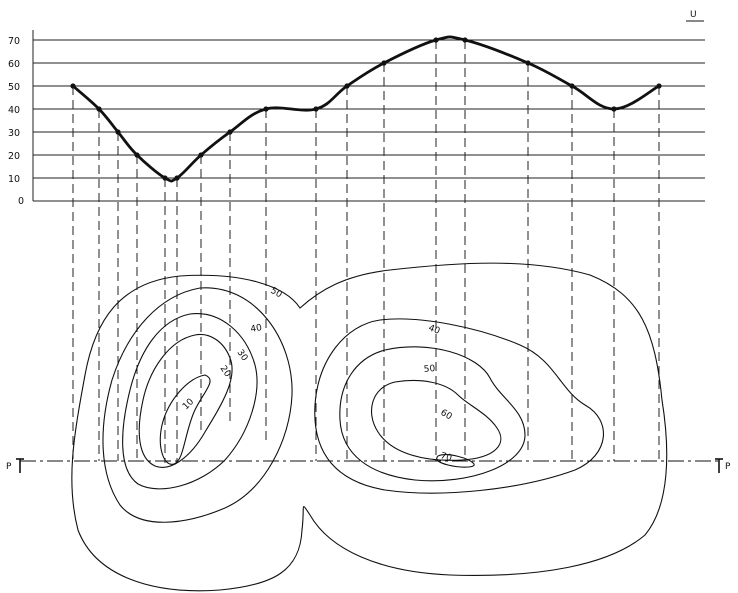 This screenshot has width=738, height=593. Describe the element at coordinates (693, 15) in the screenshot. I see `unit-label: U` at that location.